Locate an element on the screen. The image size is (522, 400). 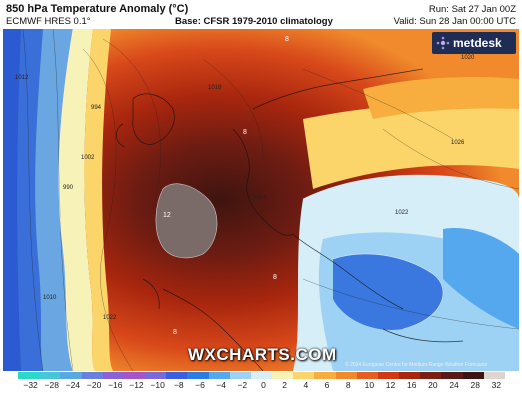
colorbar-tick-label: −4 is located at coordinates (221, 385).